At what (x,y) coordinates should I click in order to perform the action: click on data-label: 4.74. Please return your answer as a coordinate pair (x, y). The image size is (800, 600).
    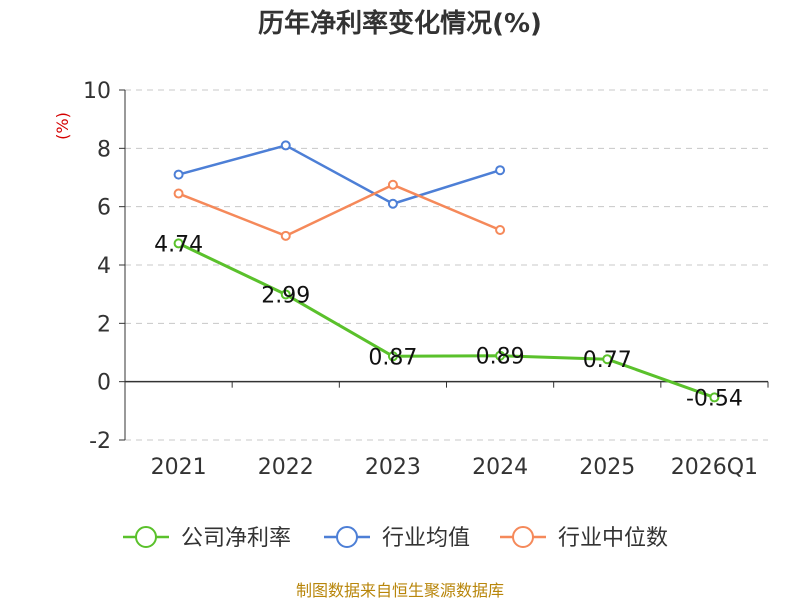
    Looking at the image, I should click on (178, 244).